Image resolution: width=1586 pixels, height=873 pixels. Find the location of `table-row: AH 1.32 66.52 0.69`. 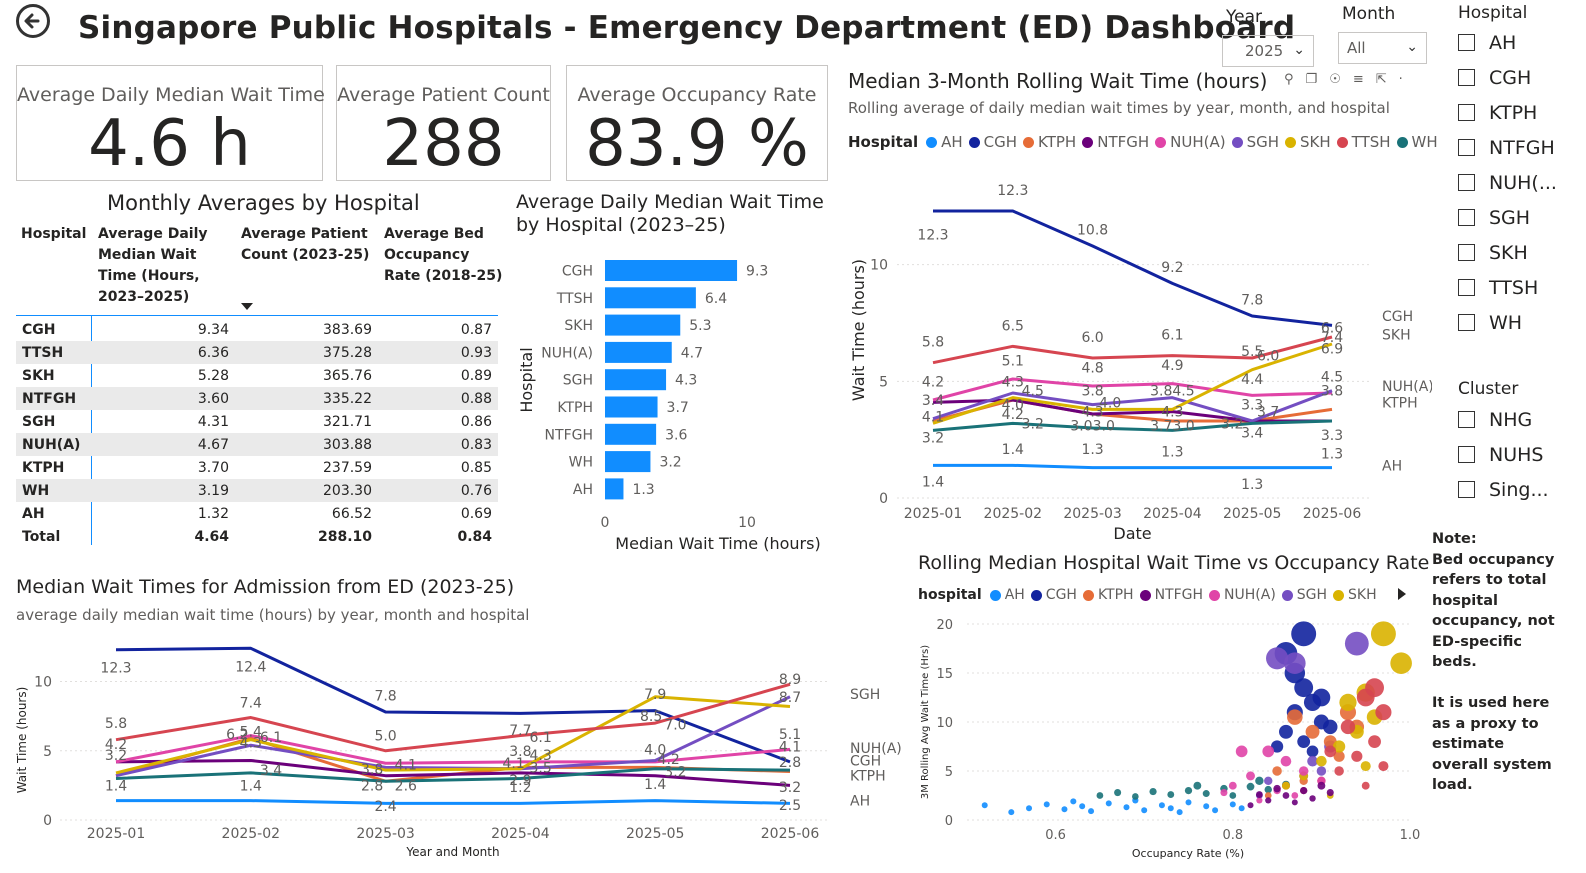

table-row: AH 1.32 66.52 0.69 is located at coordinates (257, 513).